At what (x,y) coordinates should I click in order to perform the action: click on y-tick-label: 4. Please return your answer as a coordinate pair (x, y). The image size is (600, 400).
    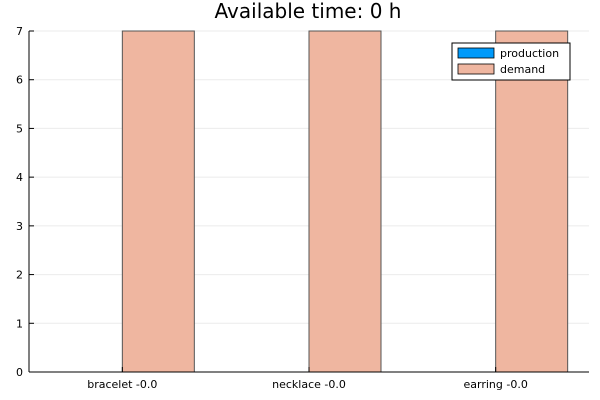
    Looking at the image, I should click on (19, 177).